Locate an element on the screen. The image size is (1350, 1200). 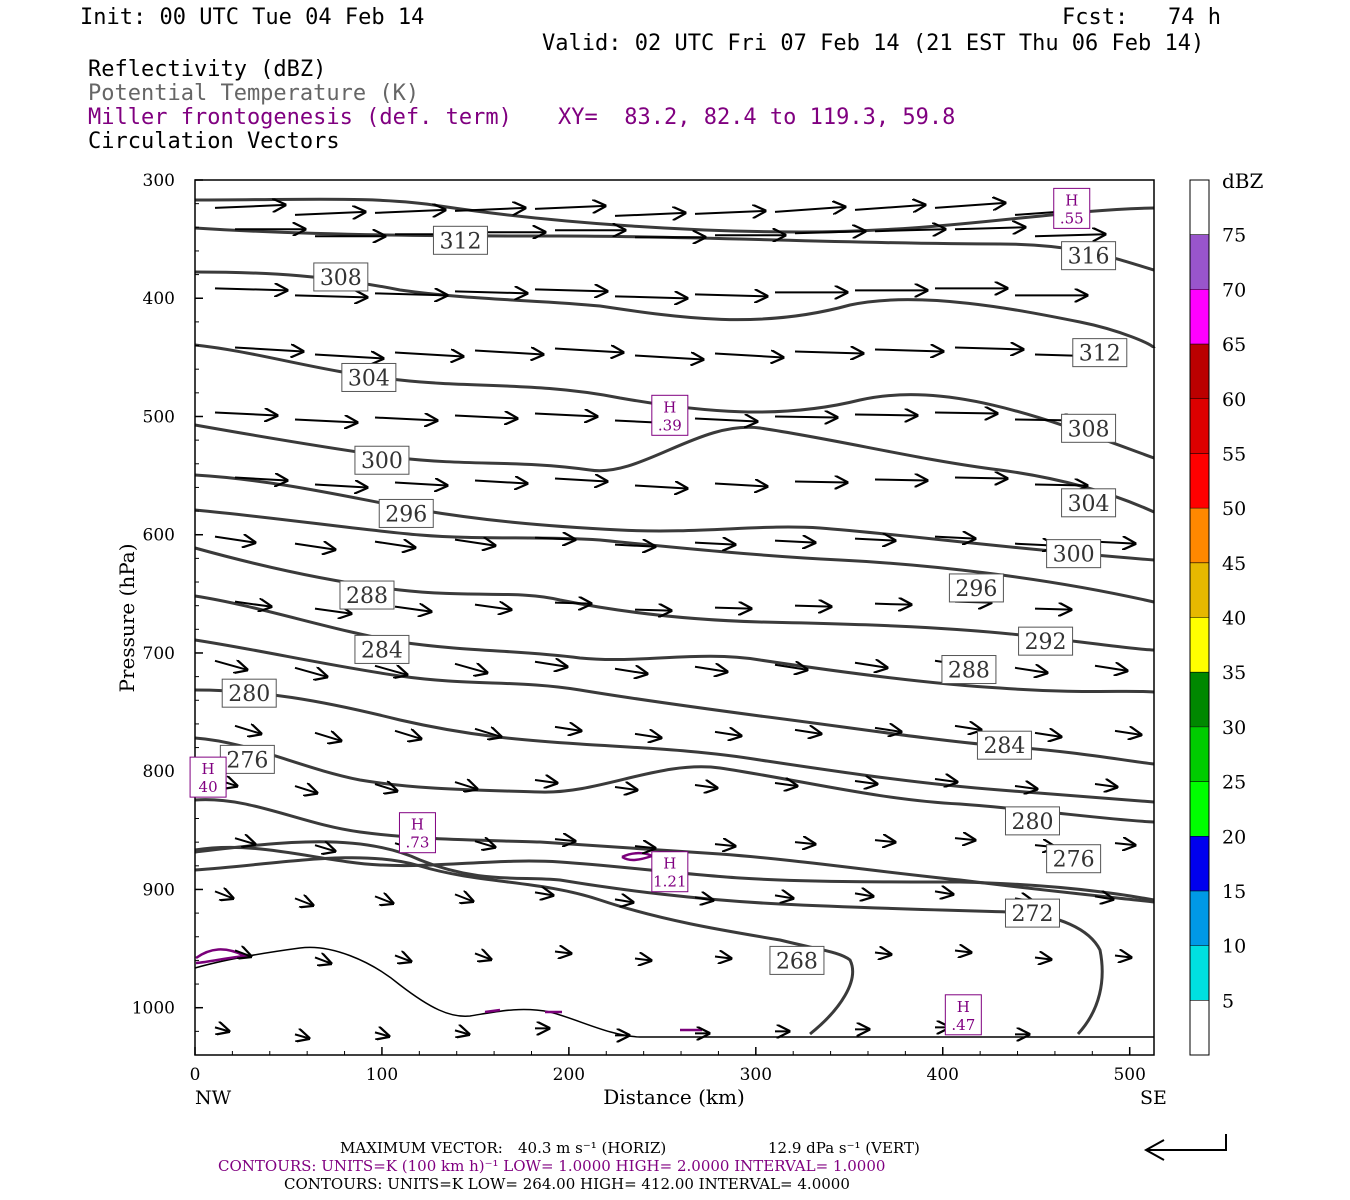
colorbar-label: 40 is located at coordinates (1234, 619).